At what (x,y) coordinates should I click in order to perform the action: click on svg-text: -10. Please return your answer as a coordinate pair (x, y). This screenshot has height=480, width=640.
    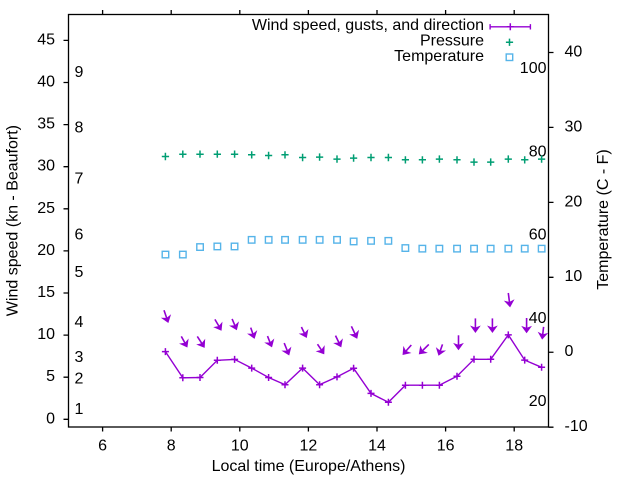
    Looking at the image, I should click on (576, 426).